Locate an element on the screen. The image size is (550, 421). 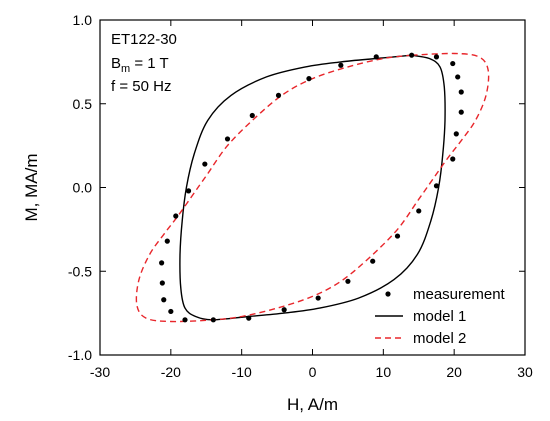
y-tick-label: -0.5 is located at coordinates (80, 271).